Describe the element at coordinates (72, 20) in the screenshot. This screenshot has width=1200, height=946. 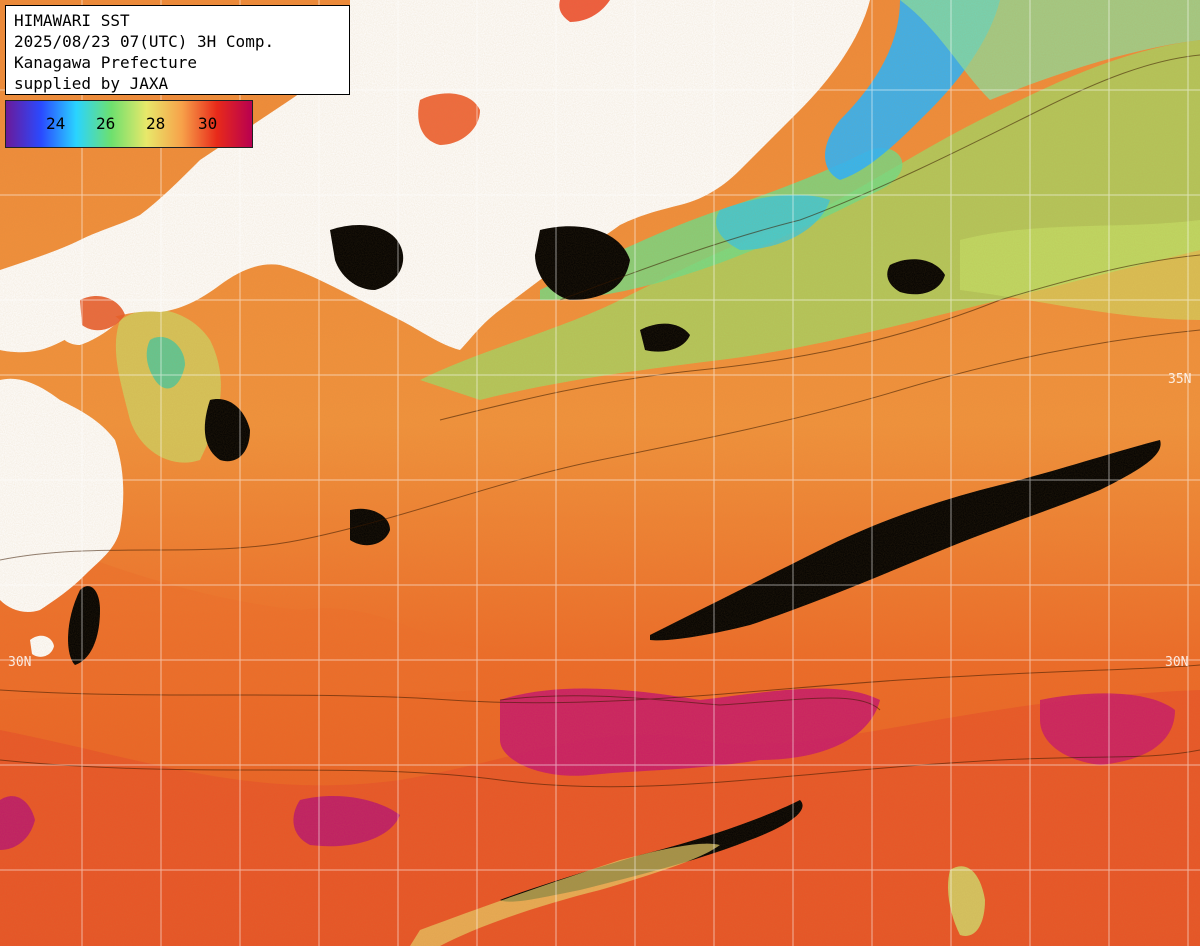
I see `product-title: HIMAWARI SST` at that location.